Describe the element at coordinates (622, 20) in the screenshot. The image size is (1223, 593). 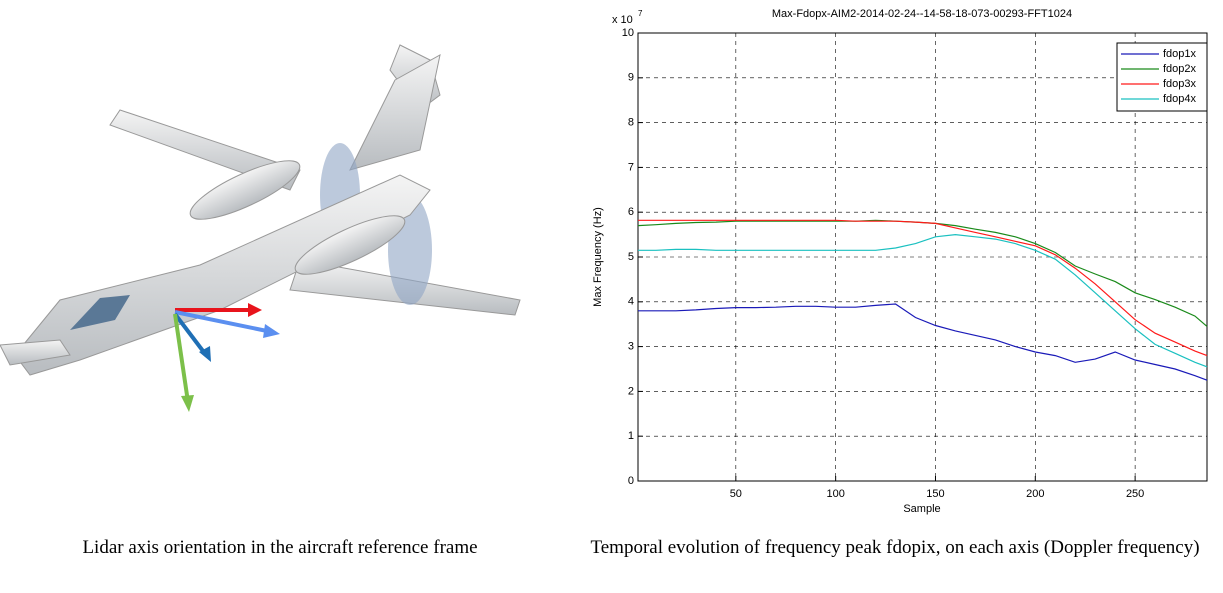
I see `y-multiplier: x 10` at that location.